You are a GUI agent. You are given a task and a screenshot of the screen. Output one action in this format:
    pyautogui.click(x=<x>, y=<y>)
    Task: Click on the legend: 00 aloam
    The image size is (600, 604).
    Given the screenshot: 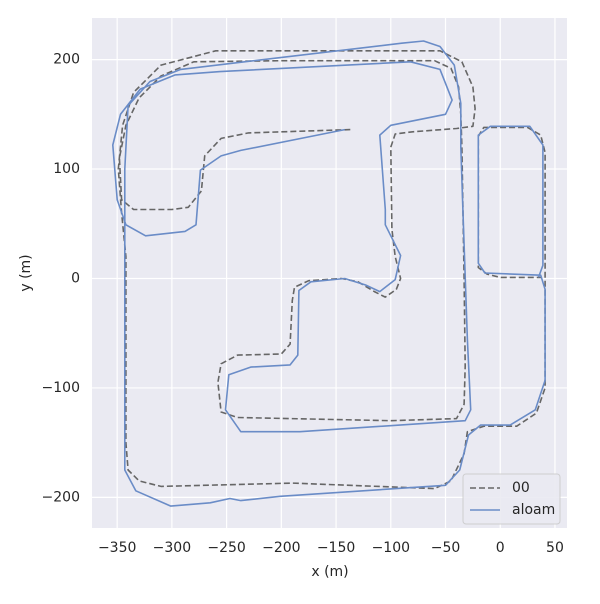 What is the action you would take?
    pyautogui.click(x=511, y=499)
    